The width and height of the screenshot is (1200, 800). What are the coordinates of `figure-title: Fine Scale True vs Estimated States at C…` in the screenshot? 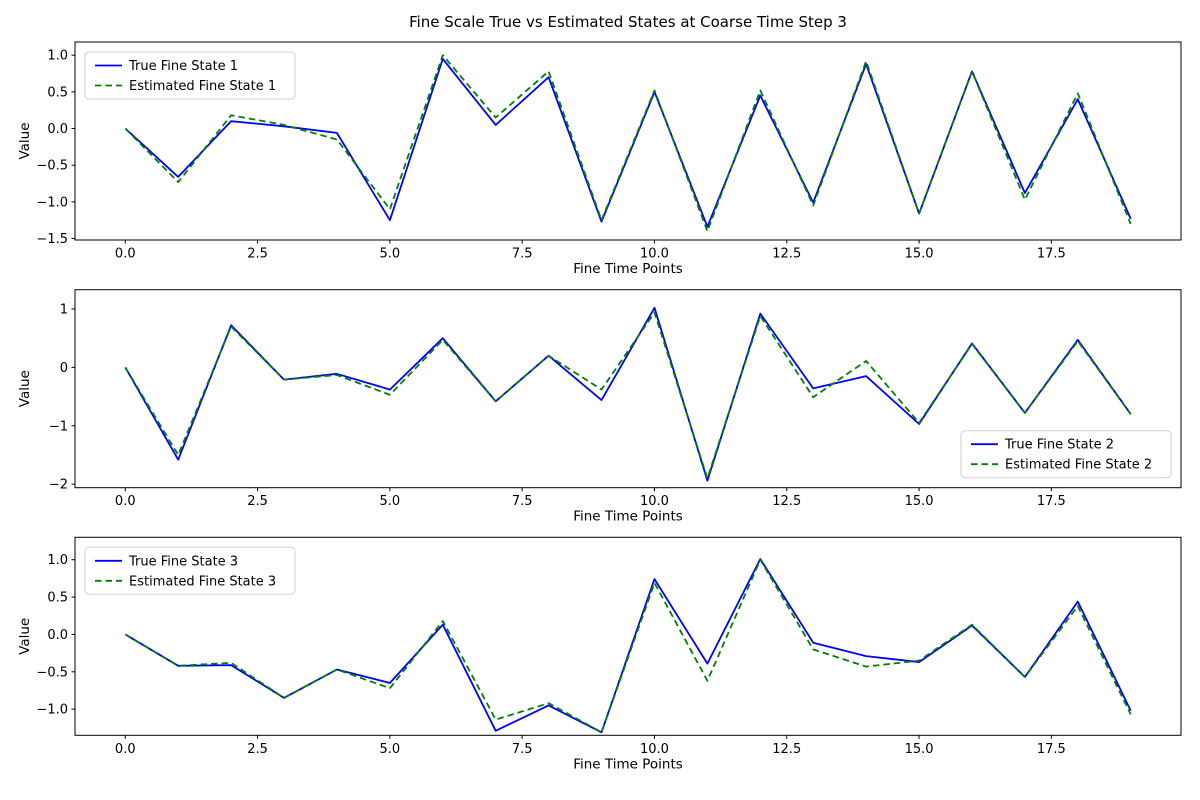 It's located at (628, 22).